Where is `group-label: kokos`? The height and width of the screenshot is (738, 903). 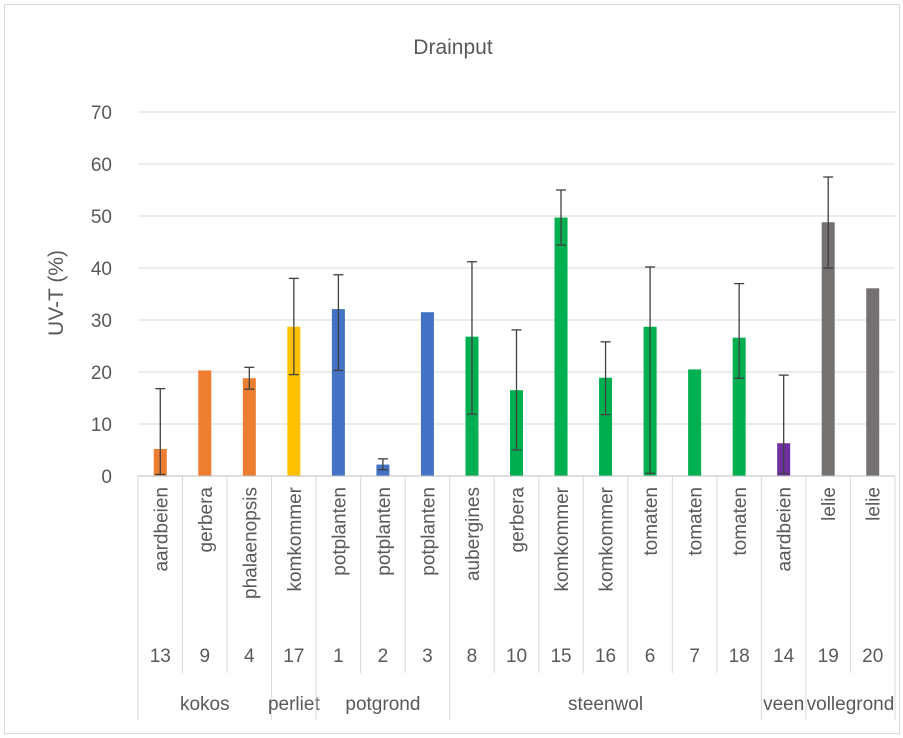
group-label: kokos is located at coordinates (205, 704).